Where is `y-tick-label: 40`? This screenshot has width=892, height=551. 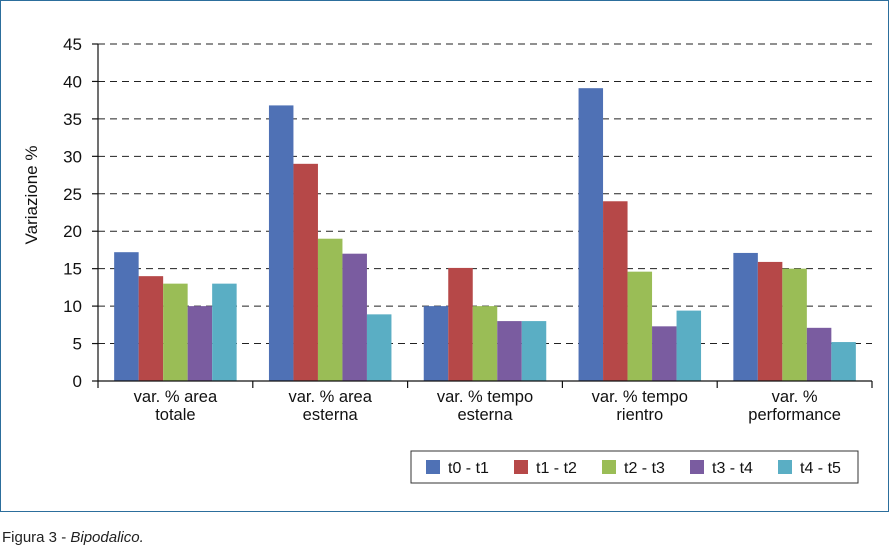
y-tick-label: 40 is located at coordinates (72, 81).